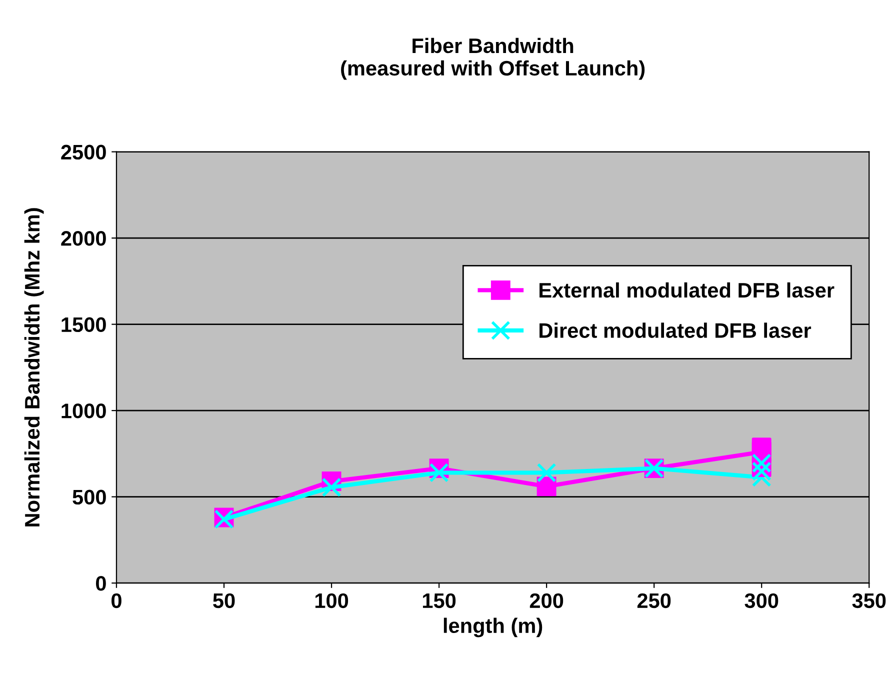  I want to click on y-tick-label: 0, so click(101, 583).